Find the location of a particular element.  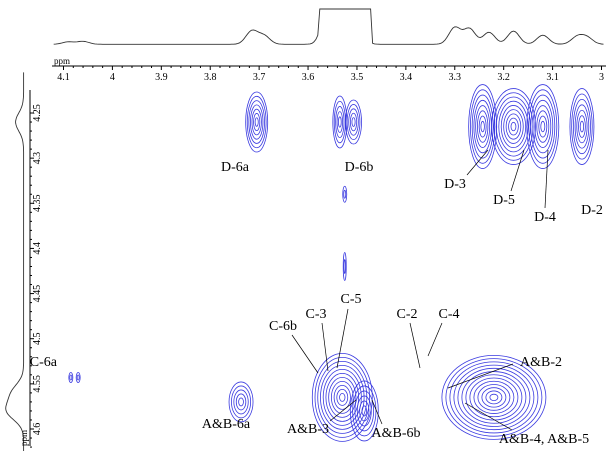

y-axis-ticks: 4.25 4.3 4.35 4.4 4.45 4.5 4.55 4.6 is located at coordinates (36, 276).